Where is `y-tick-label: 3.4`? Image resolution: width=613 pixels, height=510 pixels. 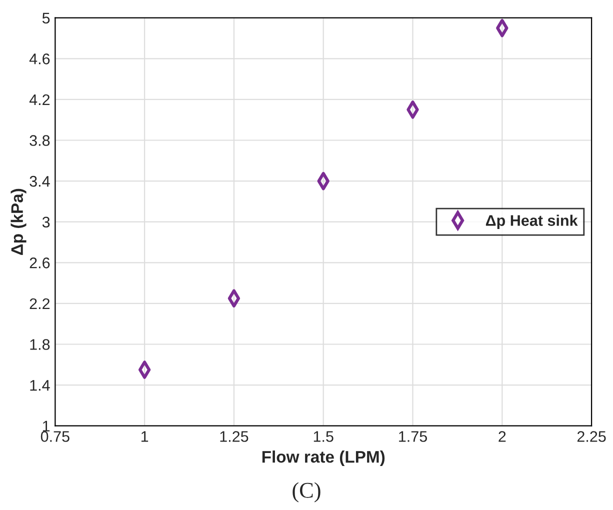
y-tick-label: 3.4 is located at coordinates (40, 181).